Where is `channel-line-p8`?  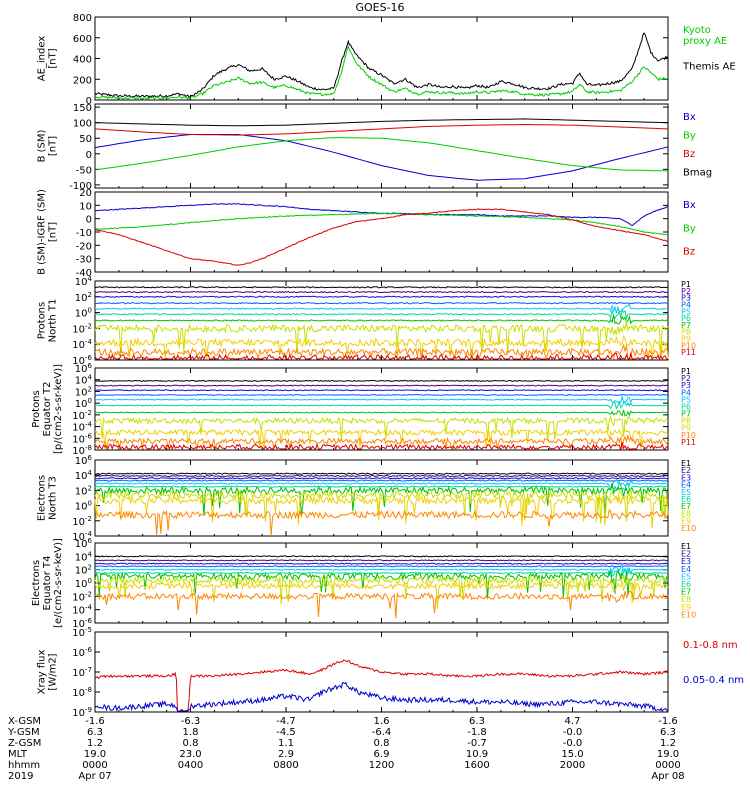 channel-line-p8 is located at coordinates (381, 428).